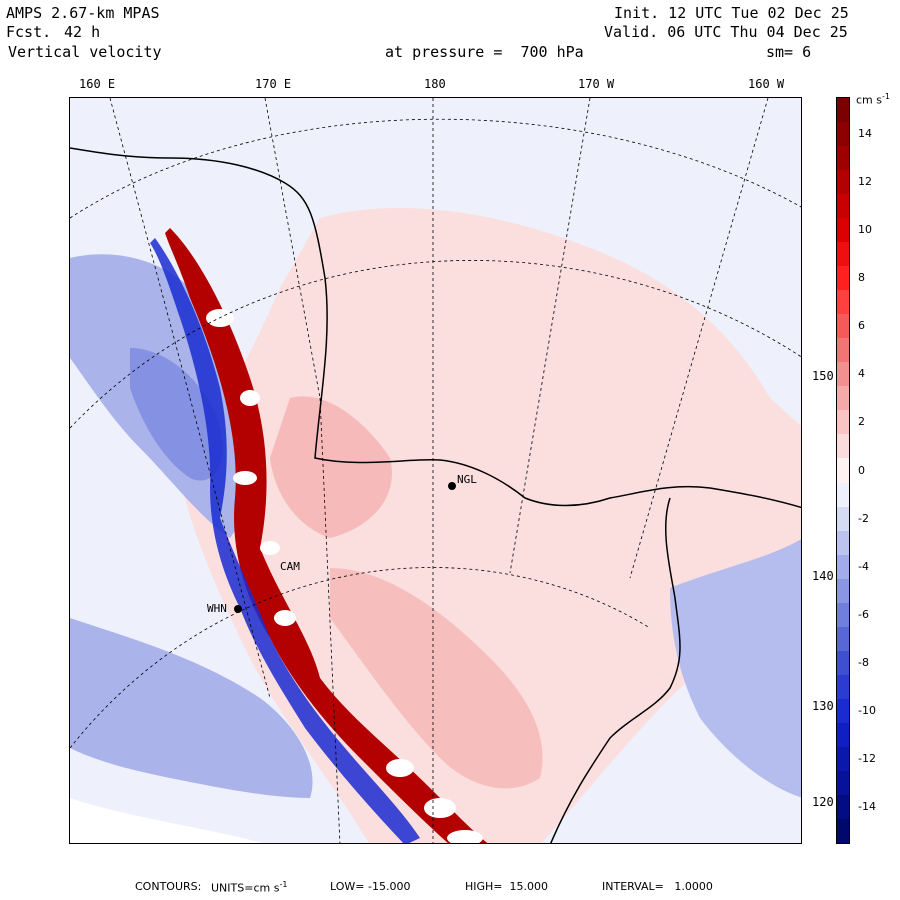 Image resolution: width=900 pixels, height=900 pixels. What do you see at coordinates (863, 614) in the screenshot?
I see `colorbar-tick-label: -6` at bounding box center [863, 614].